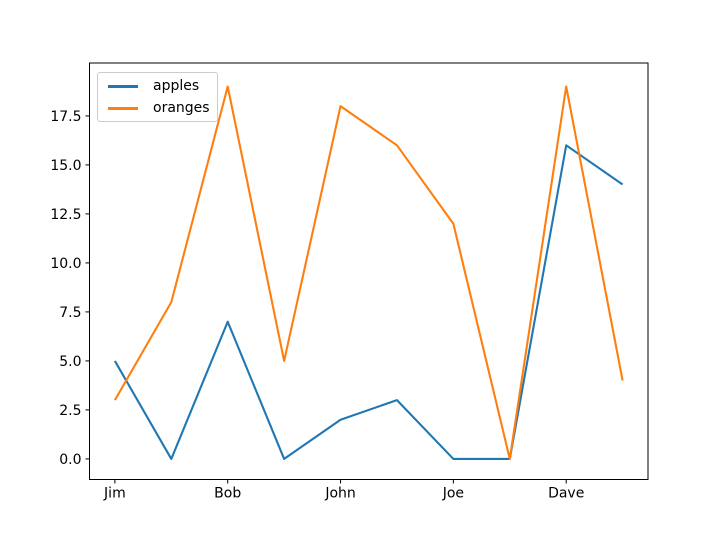 The image size is (720, 540). I want to click on x-tick-label: Jim, so click(114, 494).